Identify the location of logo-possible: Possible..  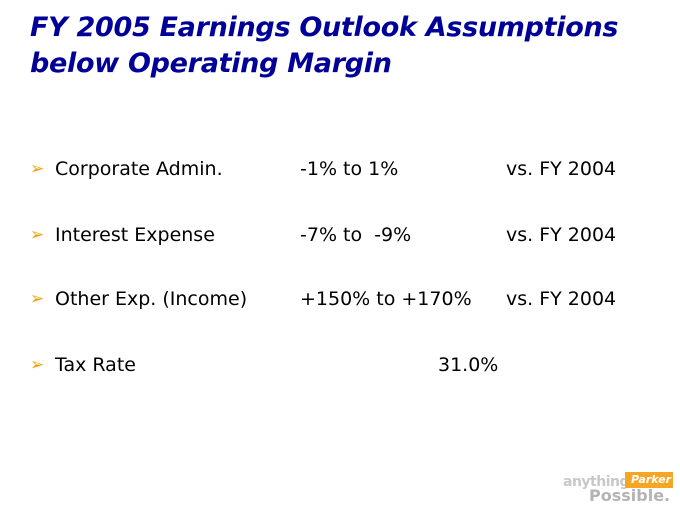
(630, 495).